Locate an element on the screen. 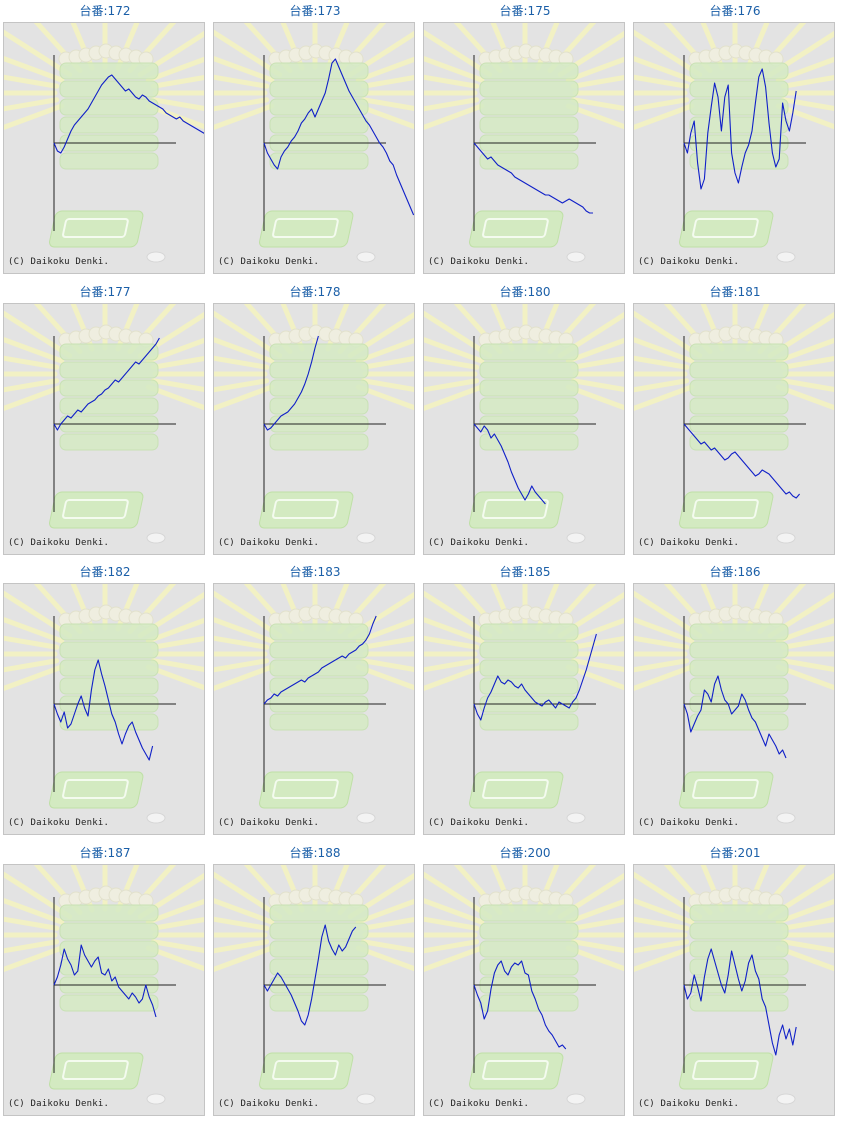 The image size is (841, 1122). slot-chart: 台番:180 (C) Daikoku Denki. is located at coordinates (525, 421).